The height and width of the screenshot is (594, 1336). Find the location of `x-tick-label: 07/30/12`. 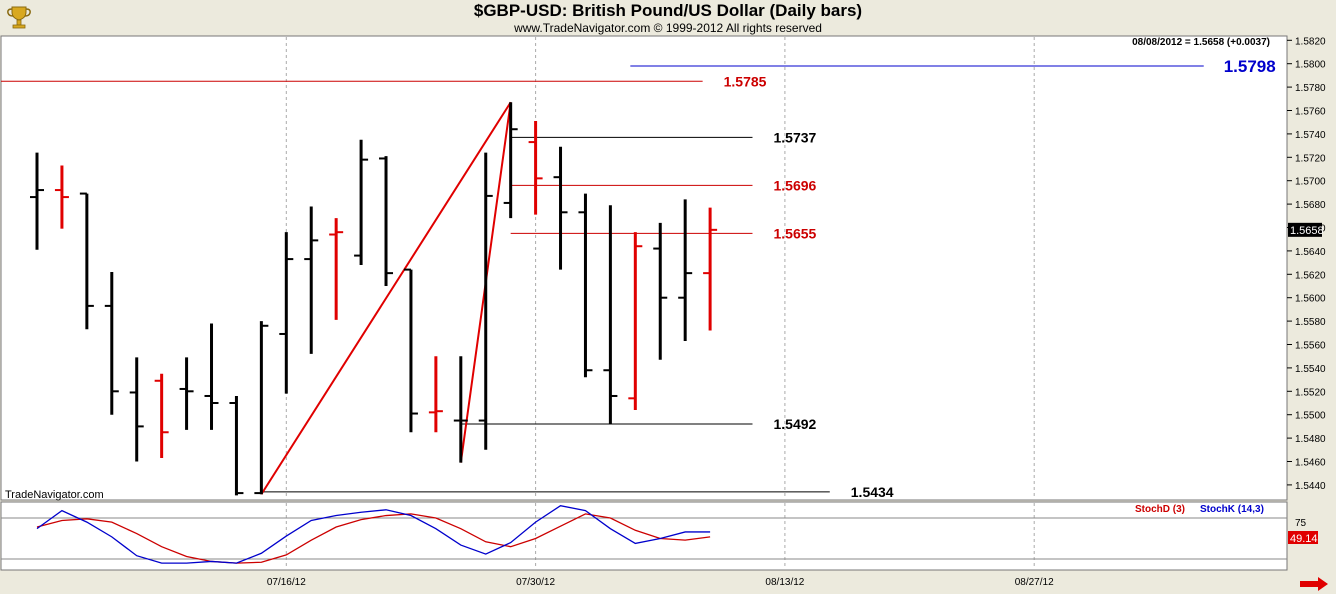

x-tick-label: 07/30/12 is located at coordinates (535, 582).